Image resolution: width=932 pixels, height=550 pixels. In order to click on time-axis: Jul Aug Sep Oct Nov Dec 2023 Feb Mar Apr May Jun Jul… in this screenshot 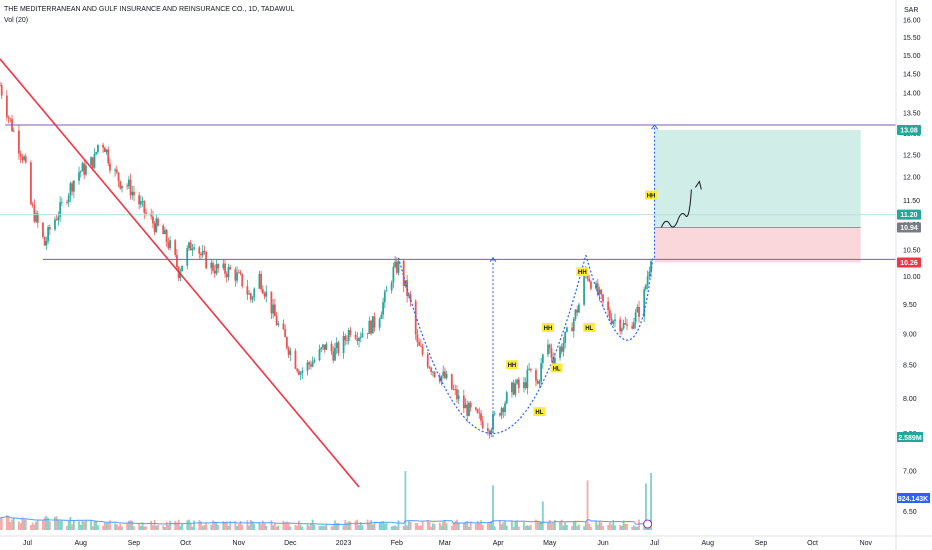, I will do `click(466, 541)`.